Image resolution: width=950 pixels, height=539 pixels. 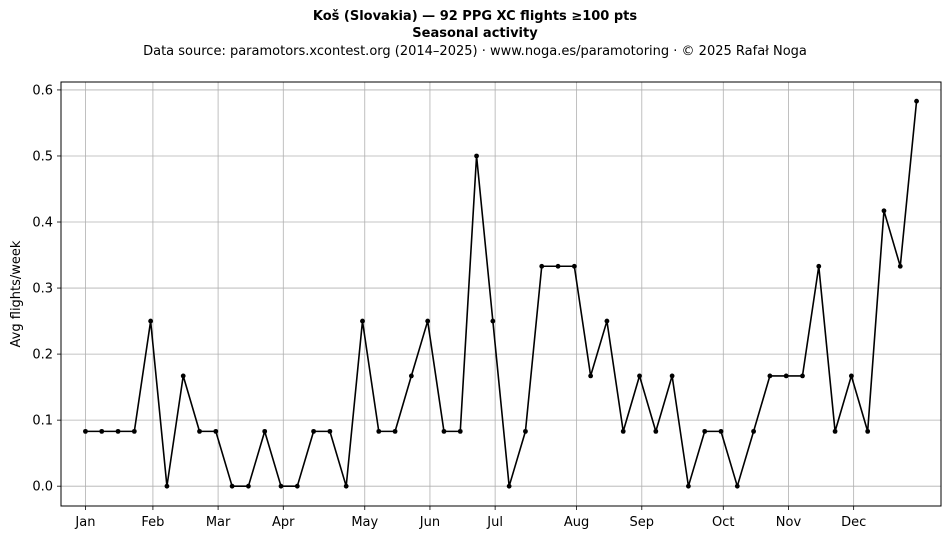 What do you see at coordinates (42, 223) in the screenshot?
I see `y-tick-label: 0.4` at bounding box center [42, 223].